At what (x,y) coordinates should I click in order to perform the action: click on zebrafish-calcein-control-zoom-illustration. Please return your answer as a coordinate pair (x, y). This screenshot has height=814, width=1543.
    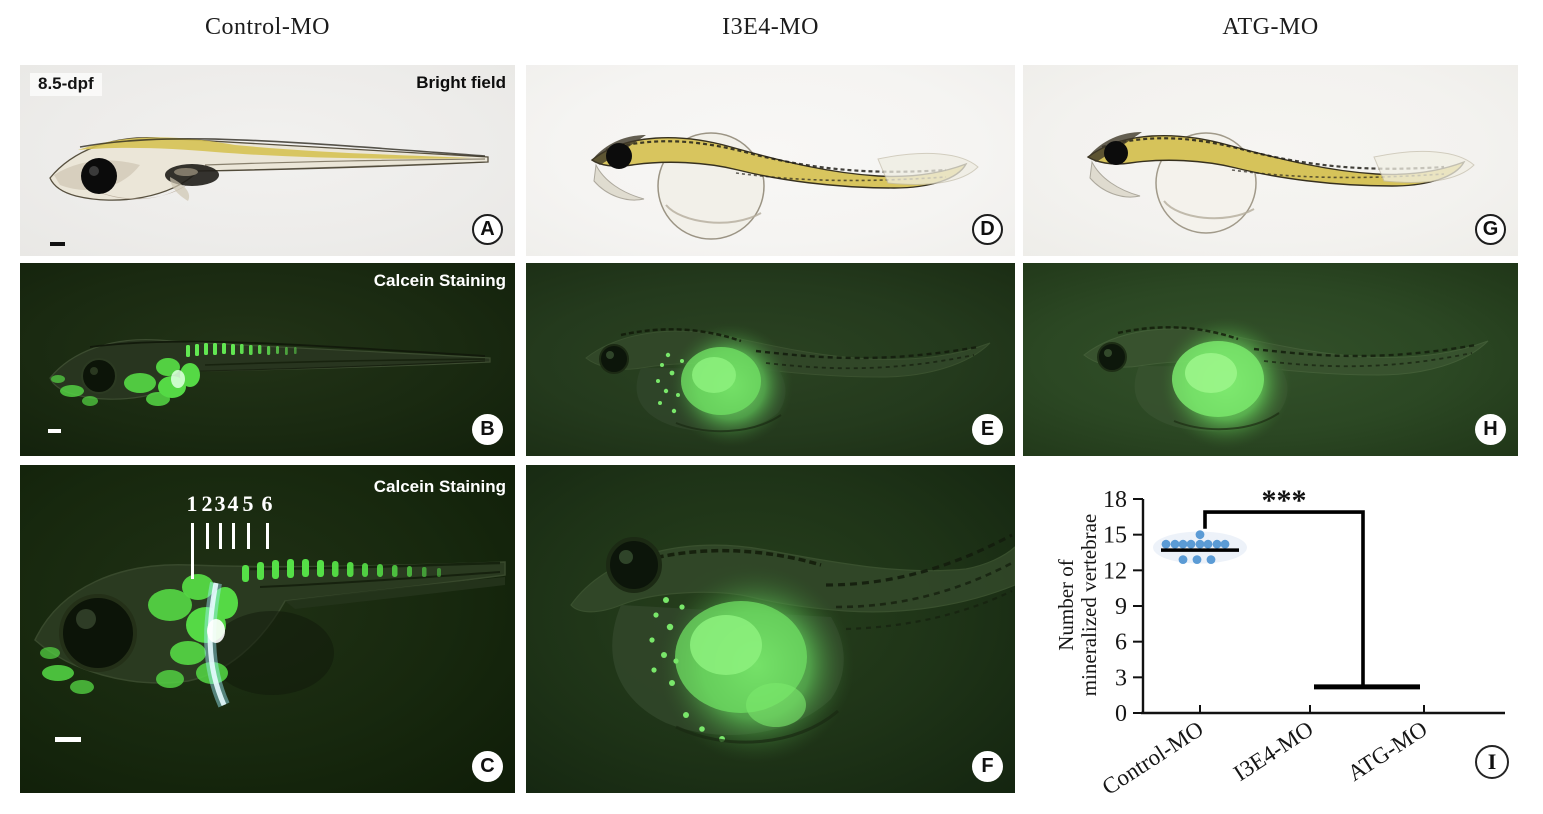
    Looking at the image, I should click on (270, 633).